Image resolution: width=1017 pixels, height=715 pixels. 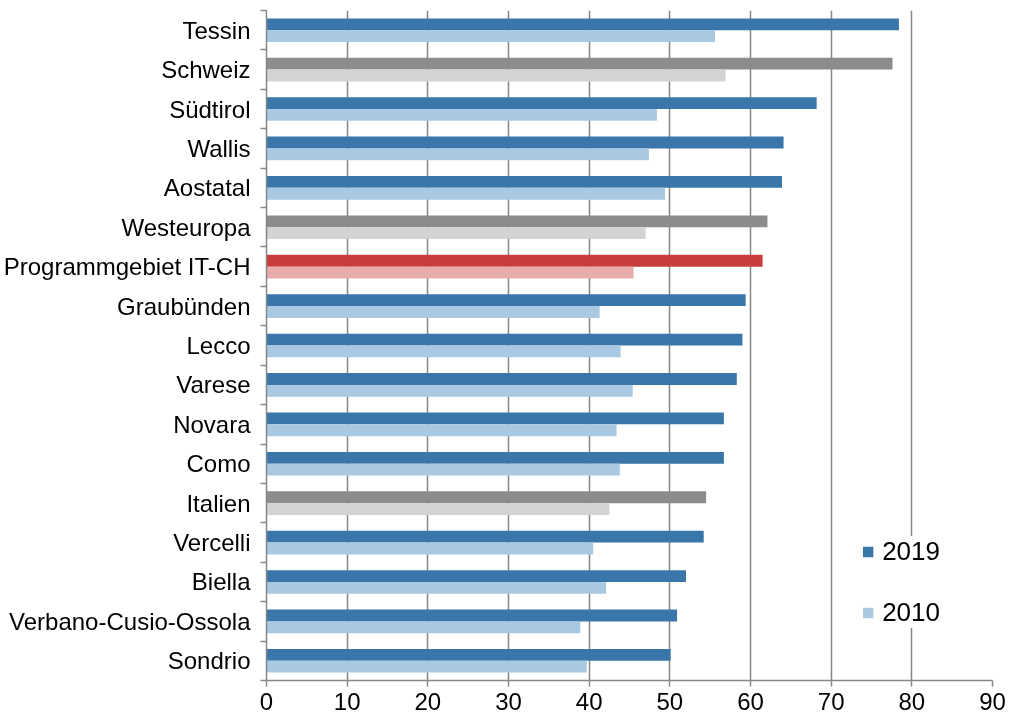 I want to click on y-tick-label: Schweiz, so click(x=206, y=70).